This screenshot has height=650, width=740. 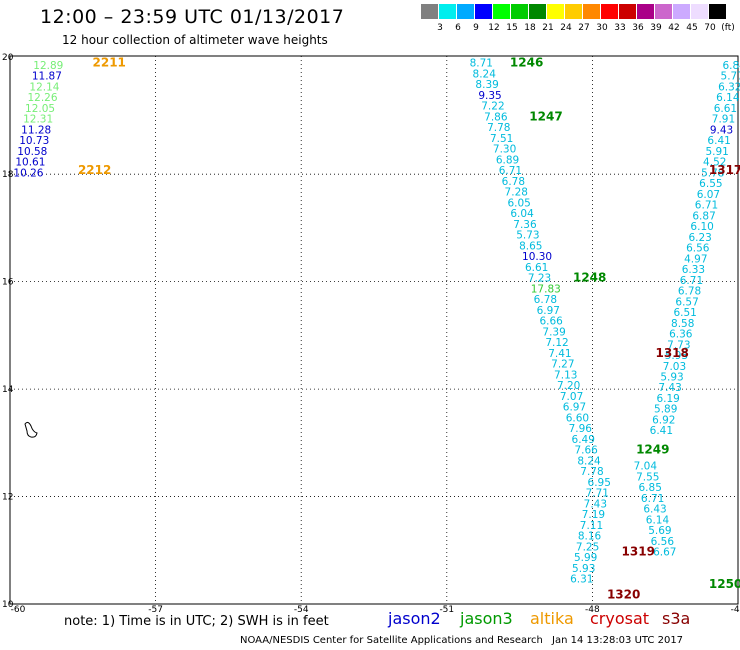 I want to click on wave-height-value: 6.31, so click(x=581, y=580).